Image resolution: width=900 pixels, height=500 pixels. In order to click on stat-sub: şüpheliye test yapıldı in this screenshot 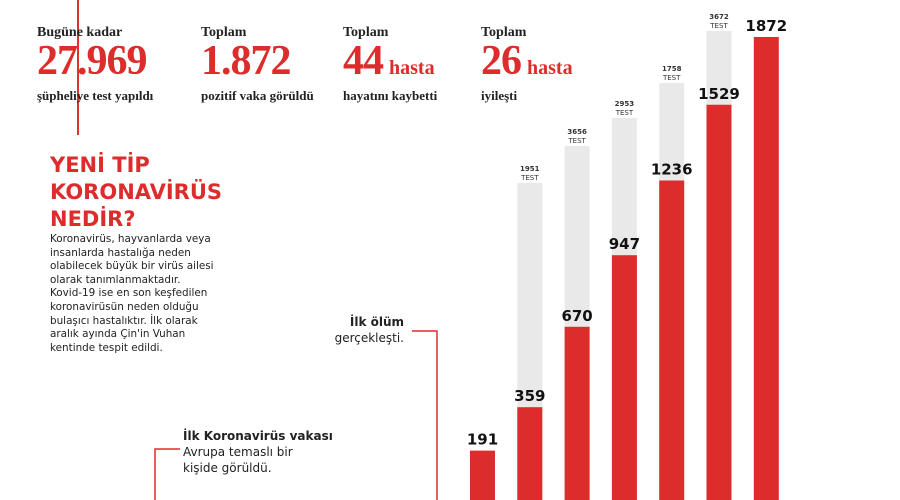, I will do `click(95, 95)`.